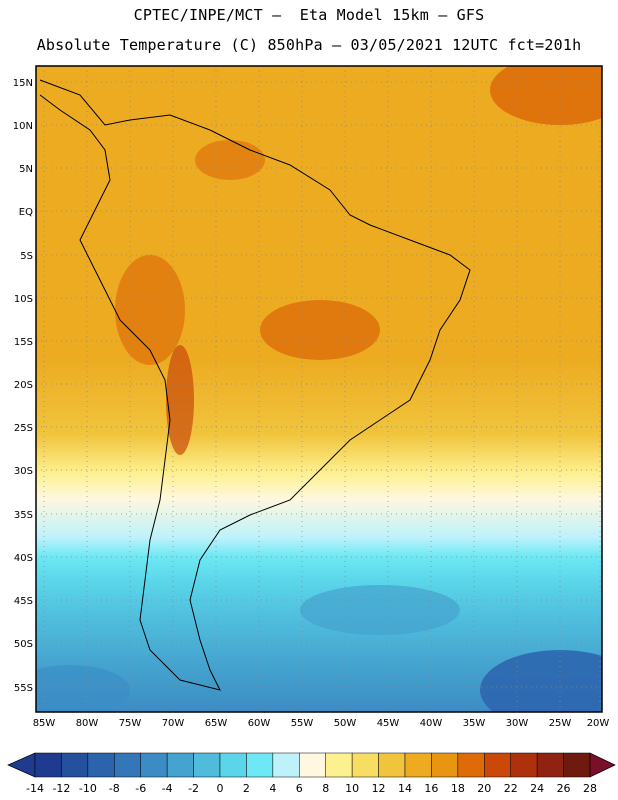 The height and width of the screenshot is (800, 618). I want to click on colorbar-label: 28, so click(590, 788).